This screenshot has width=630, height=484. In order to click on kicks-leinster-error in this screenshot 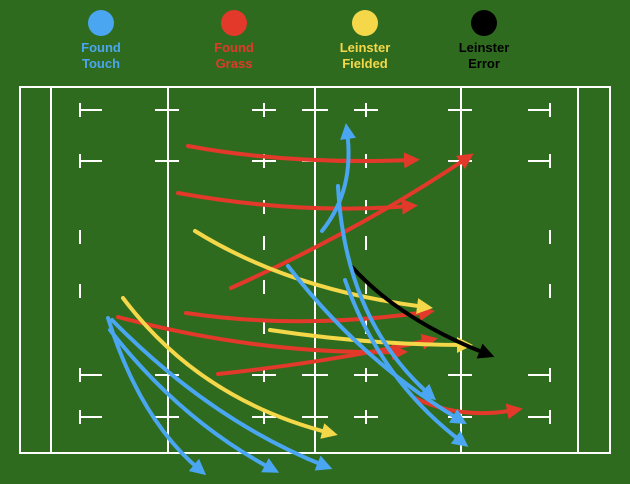, I will do `click(422, 312)`.